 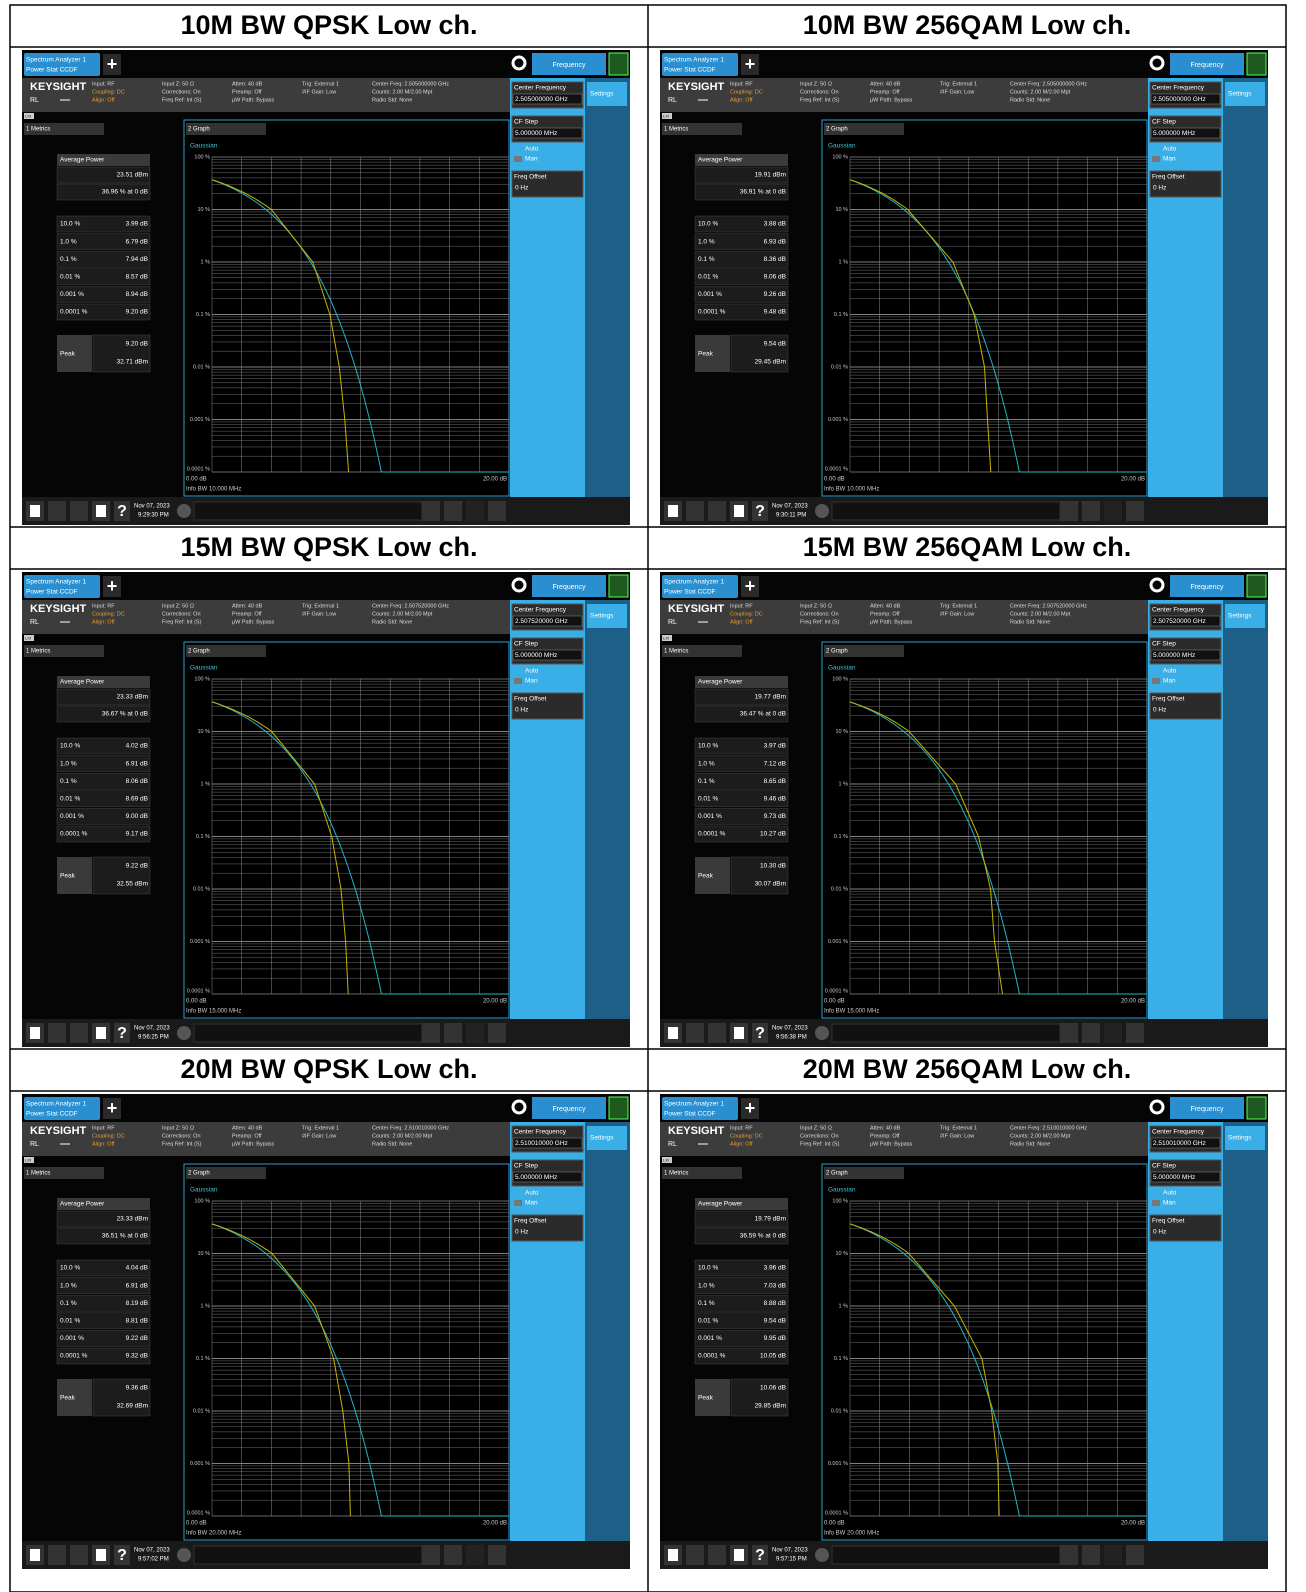 What do you see at coordinates (152, 1029) in the screenshot?
I see `date: Nov 07, 2023` at bounding box center [152, 1029].